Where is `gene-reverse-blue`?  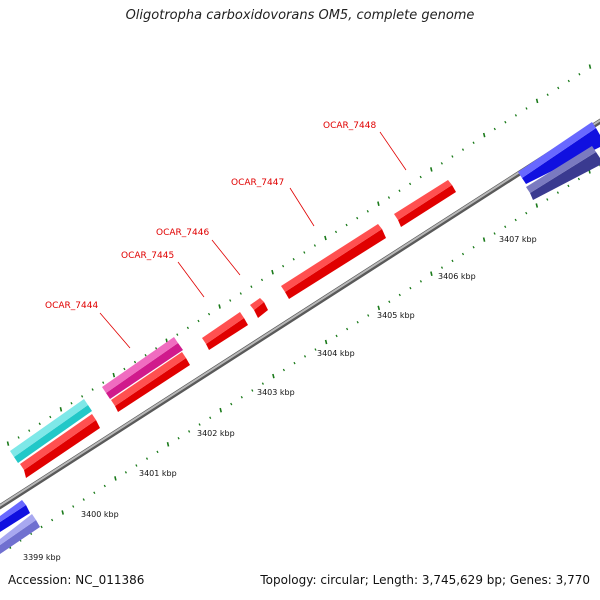
gene-reverse-blue is located at coordinates (15, 516).